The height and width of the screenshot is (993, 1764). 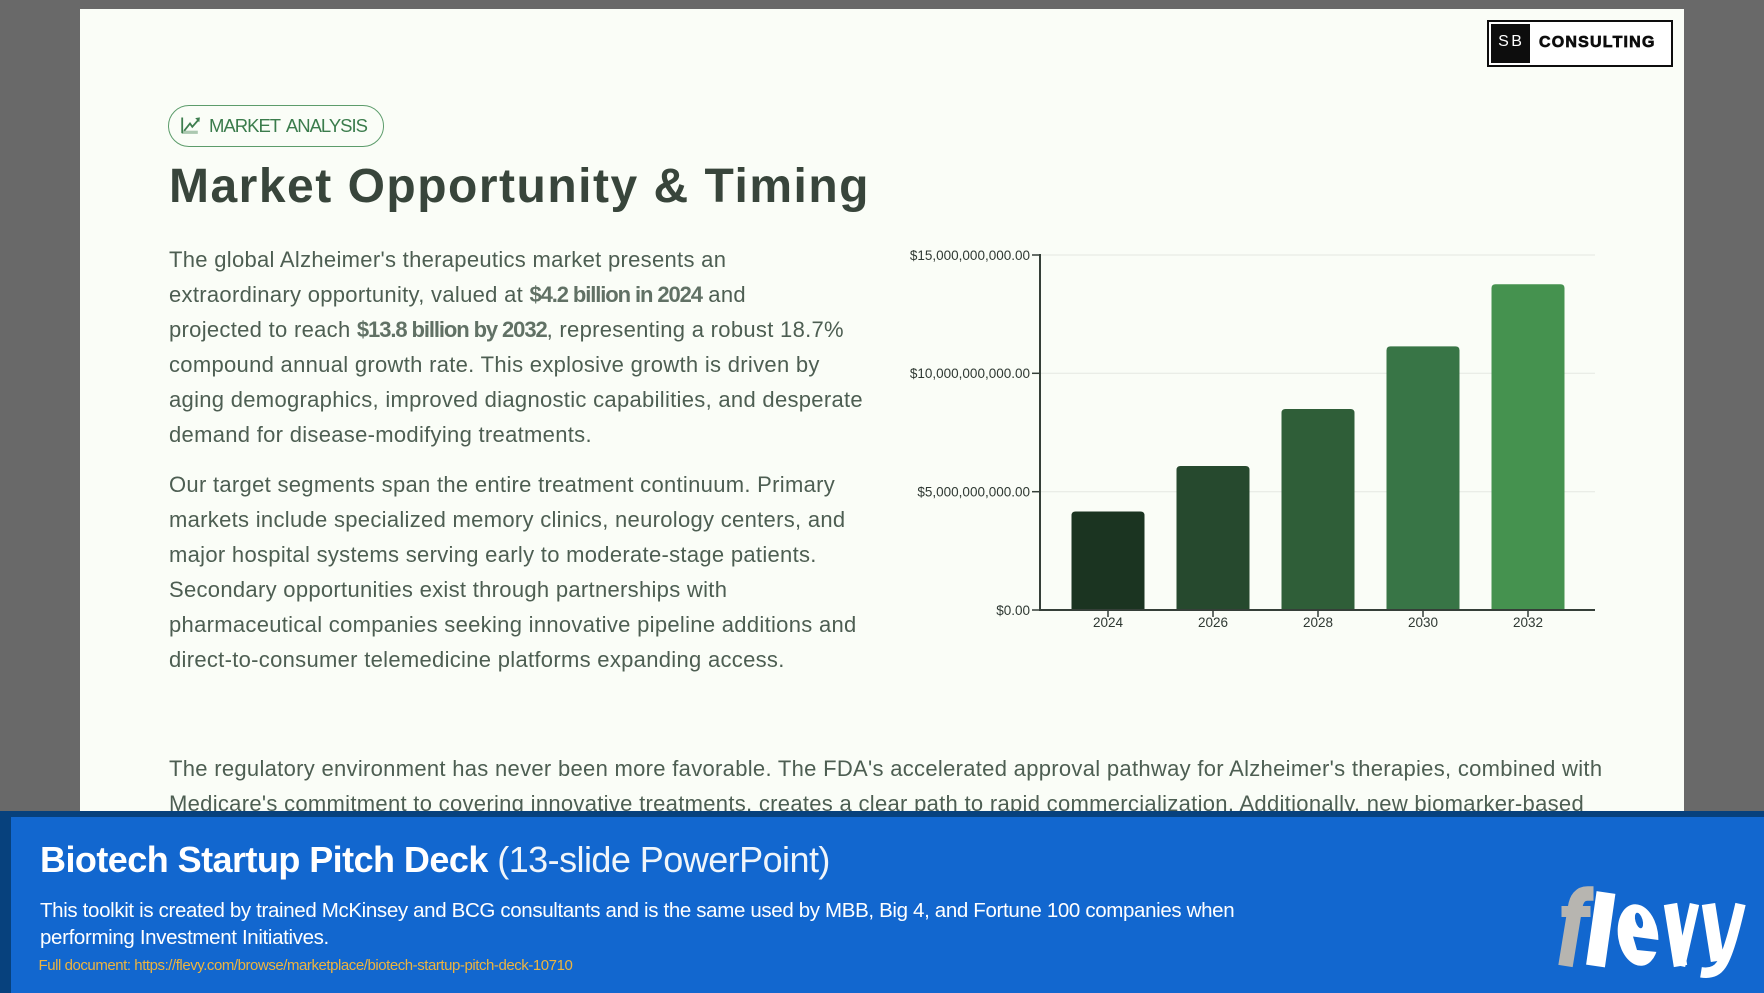 What do you see at coordinates (1013, 610) in the screenshot?
I see `svg-text: $0.00` at bounding box center [1013, 610].